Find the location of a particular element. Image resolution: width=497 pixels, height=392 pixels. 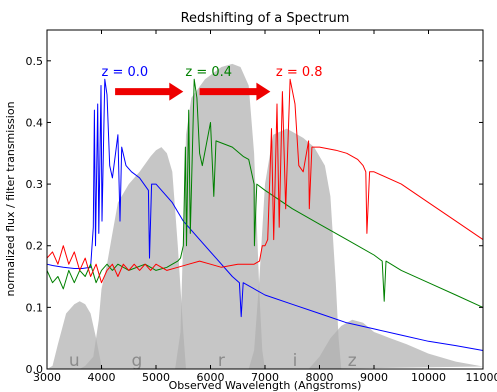

filter-label-u: u is located at coordinates (74, 361).